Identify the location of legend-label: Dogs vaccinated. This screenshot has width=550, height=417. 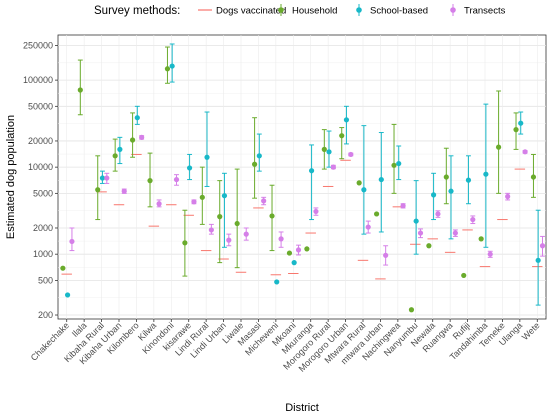
(251, 11).